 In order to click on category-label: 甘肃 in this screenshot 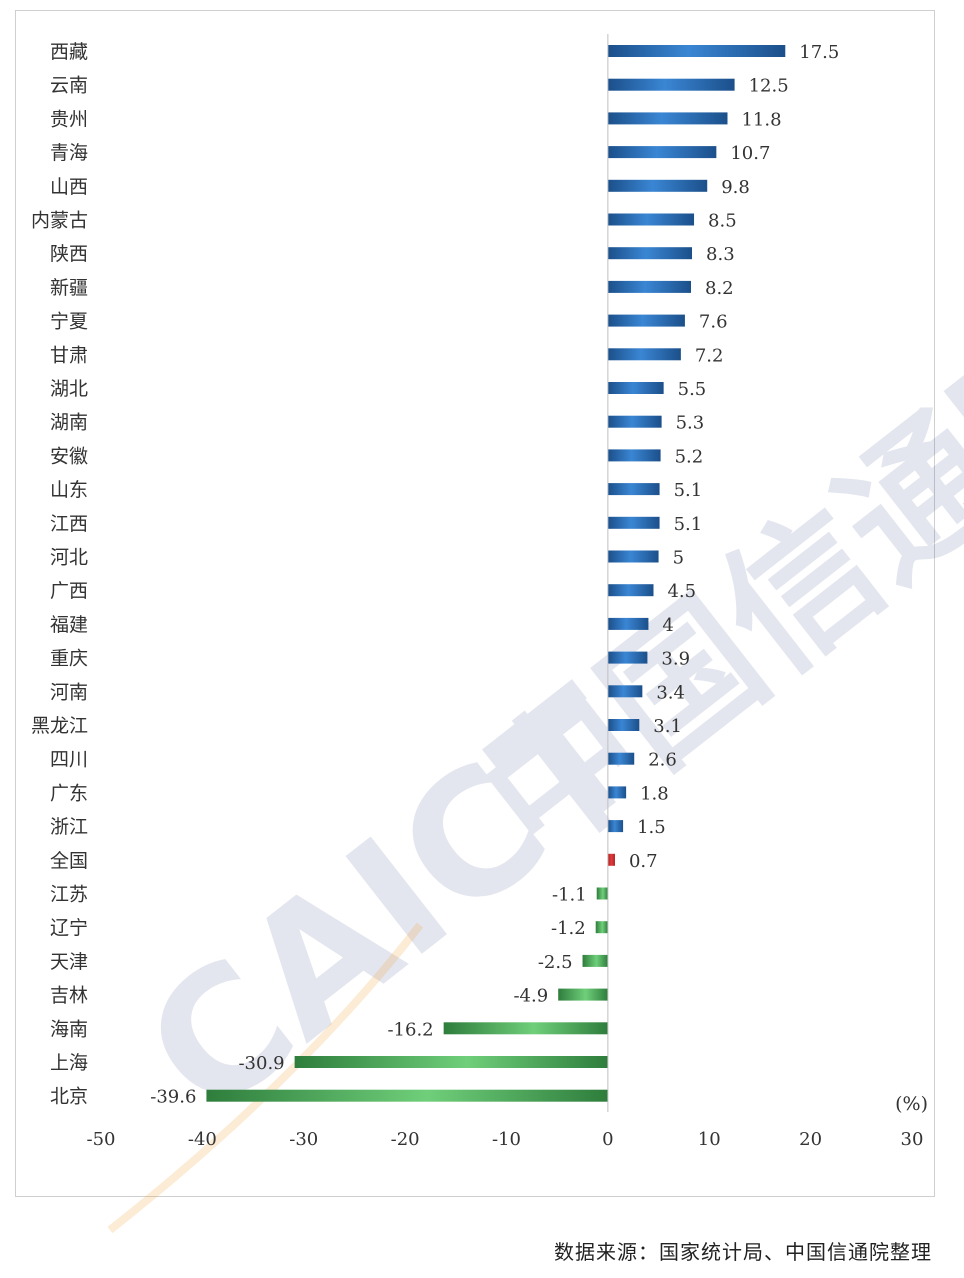, I will do `click(69, 355)`.